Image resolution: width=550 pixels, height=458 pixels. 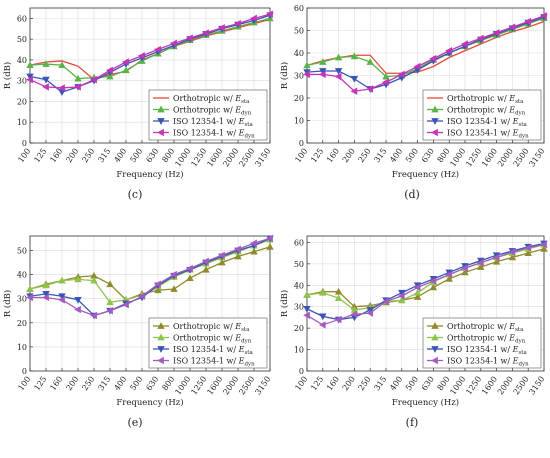 What do you see at coordinates (482, 343) in the screenshot?
I see `legend-box` at bounding box center [482, 343].